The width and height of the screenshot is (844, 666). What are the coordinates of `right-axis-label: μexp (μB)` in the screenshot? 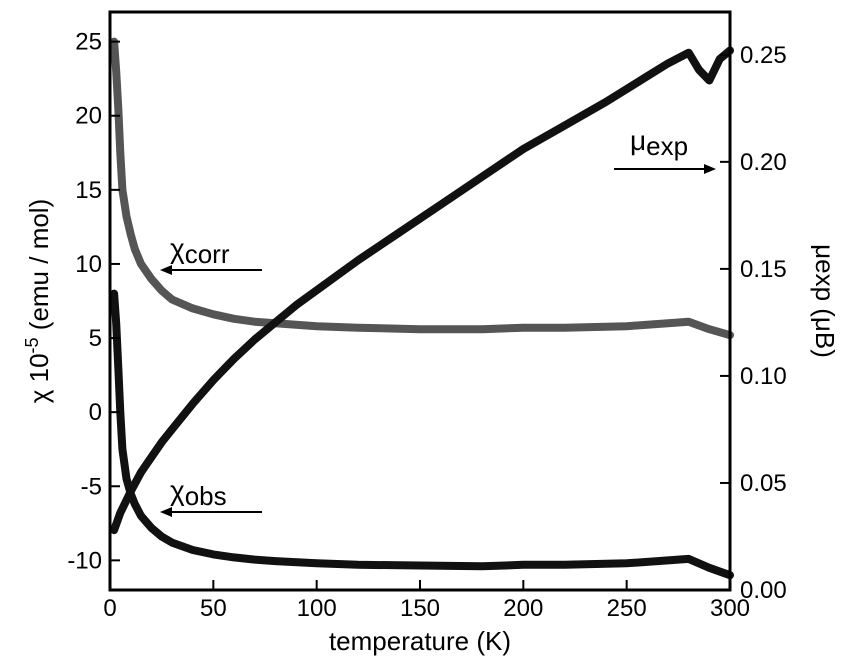 It's located at (825, 301).